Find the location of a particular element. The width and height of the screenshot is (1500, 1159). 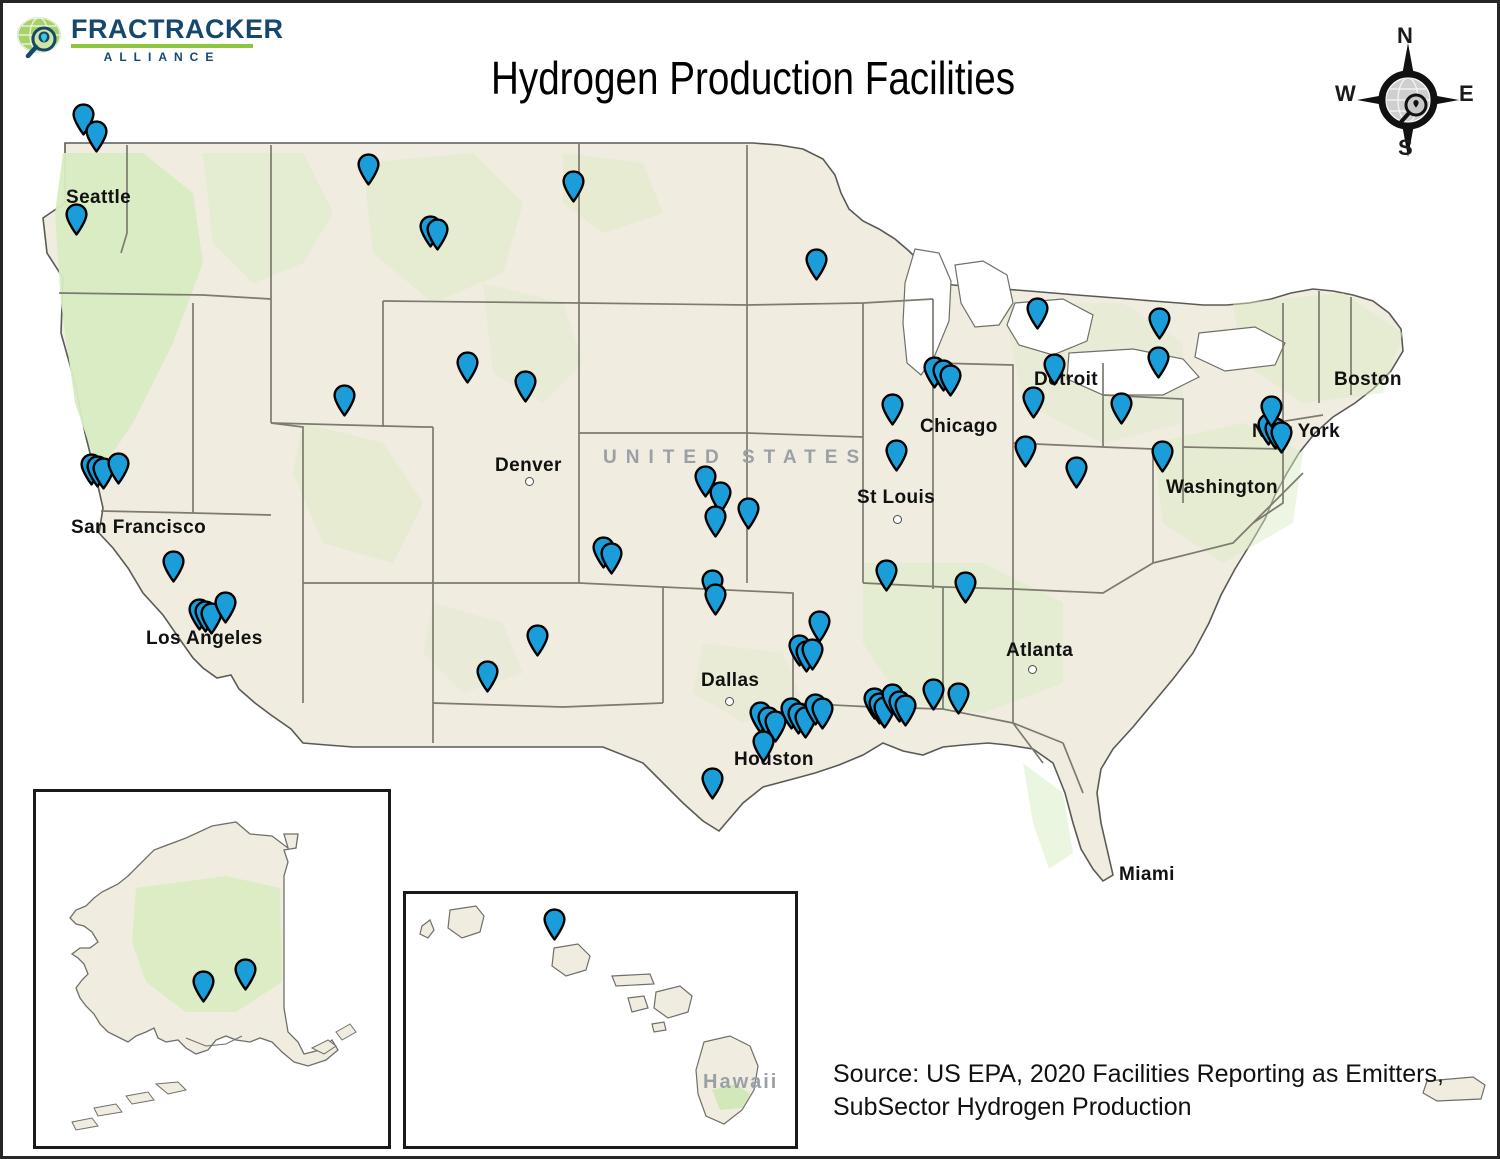

city-label-washington: Washington is located at coordinates (1222, 487).